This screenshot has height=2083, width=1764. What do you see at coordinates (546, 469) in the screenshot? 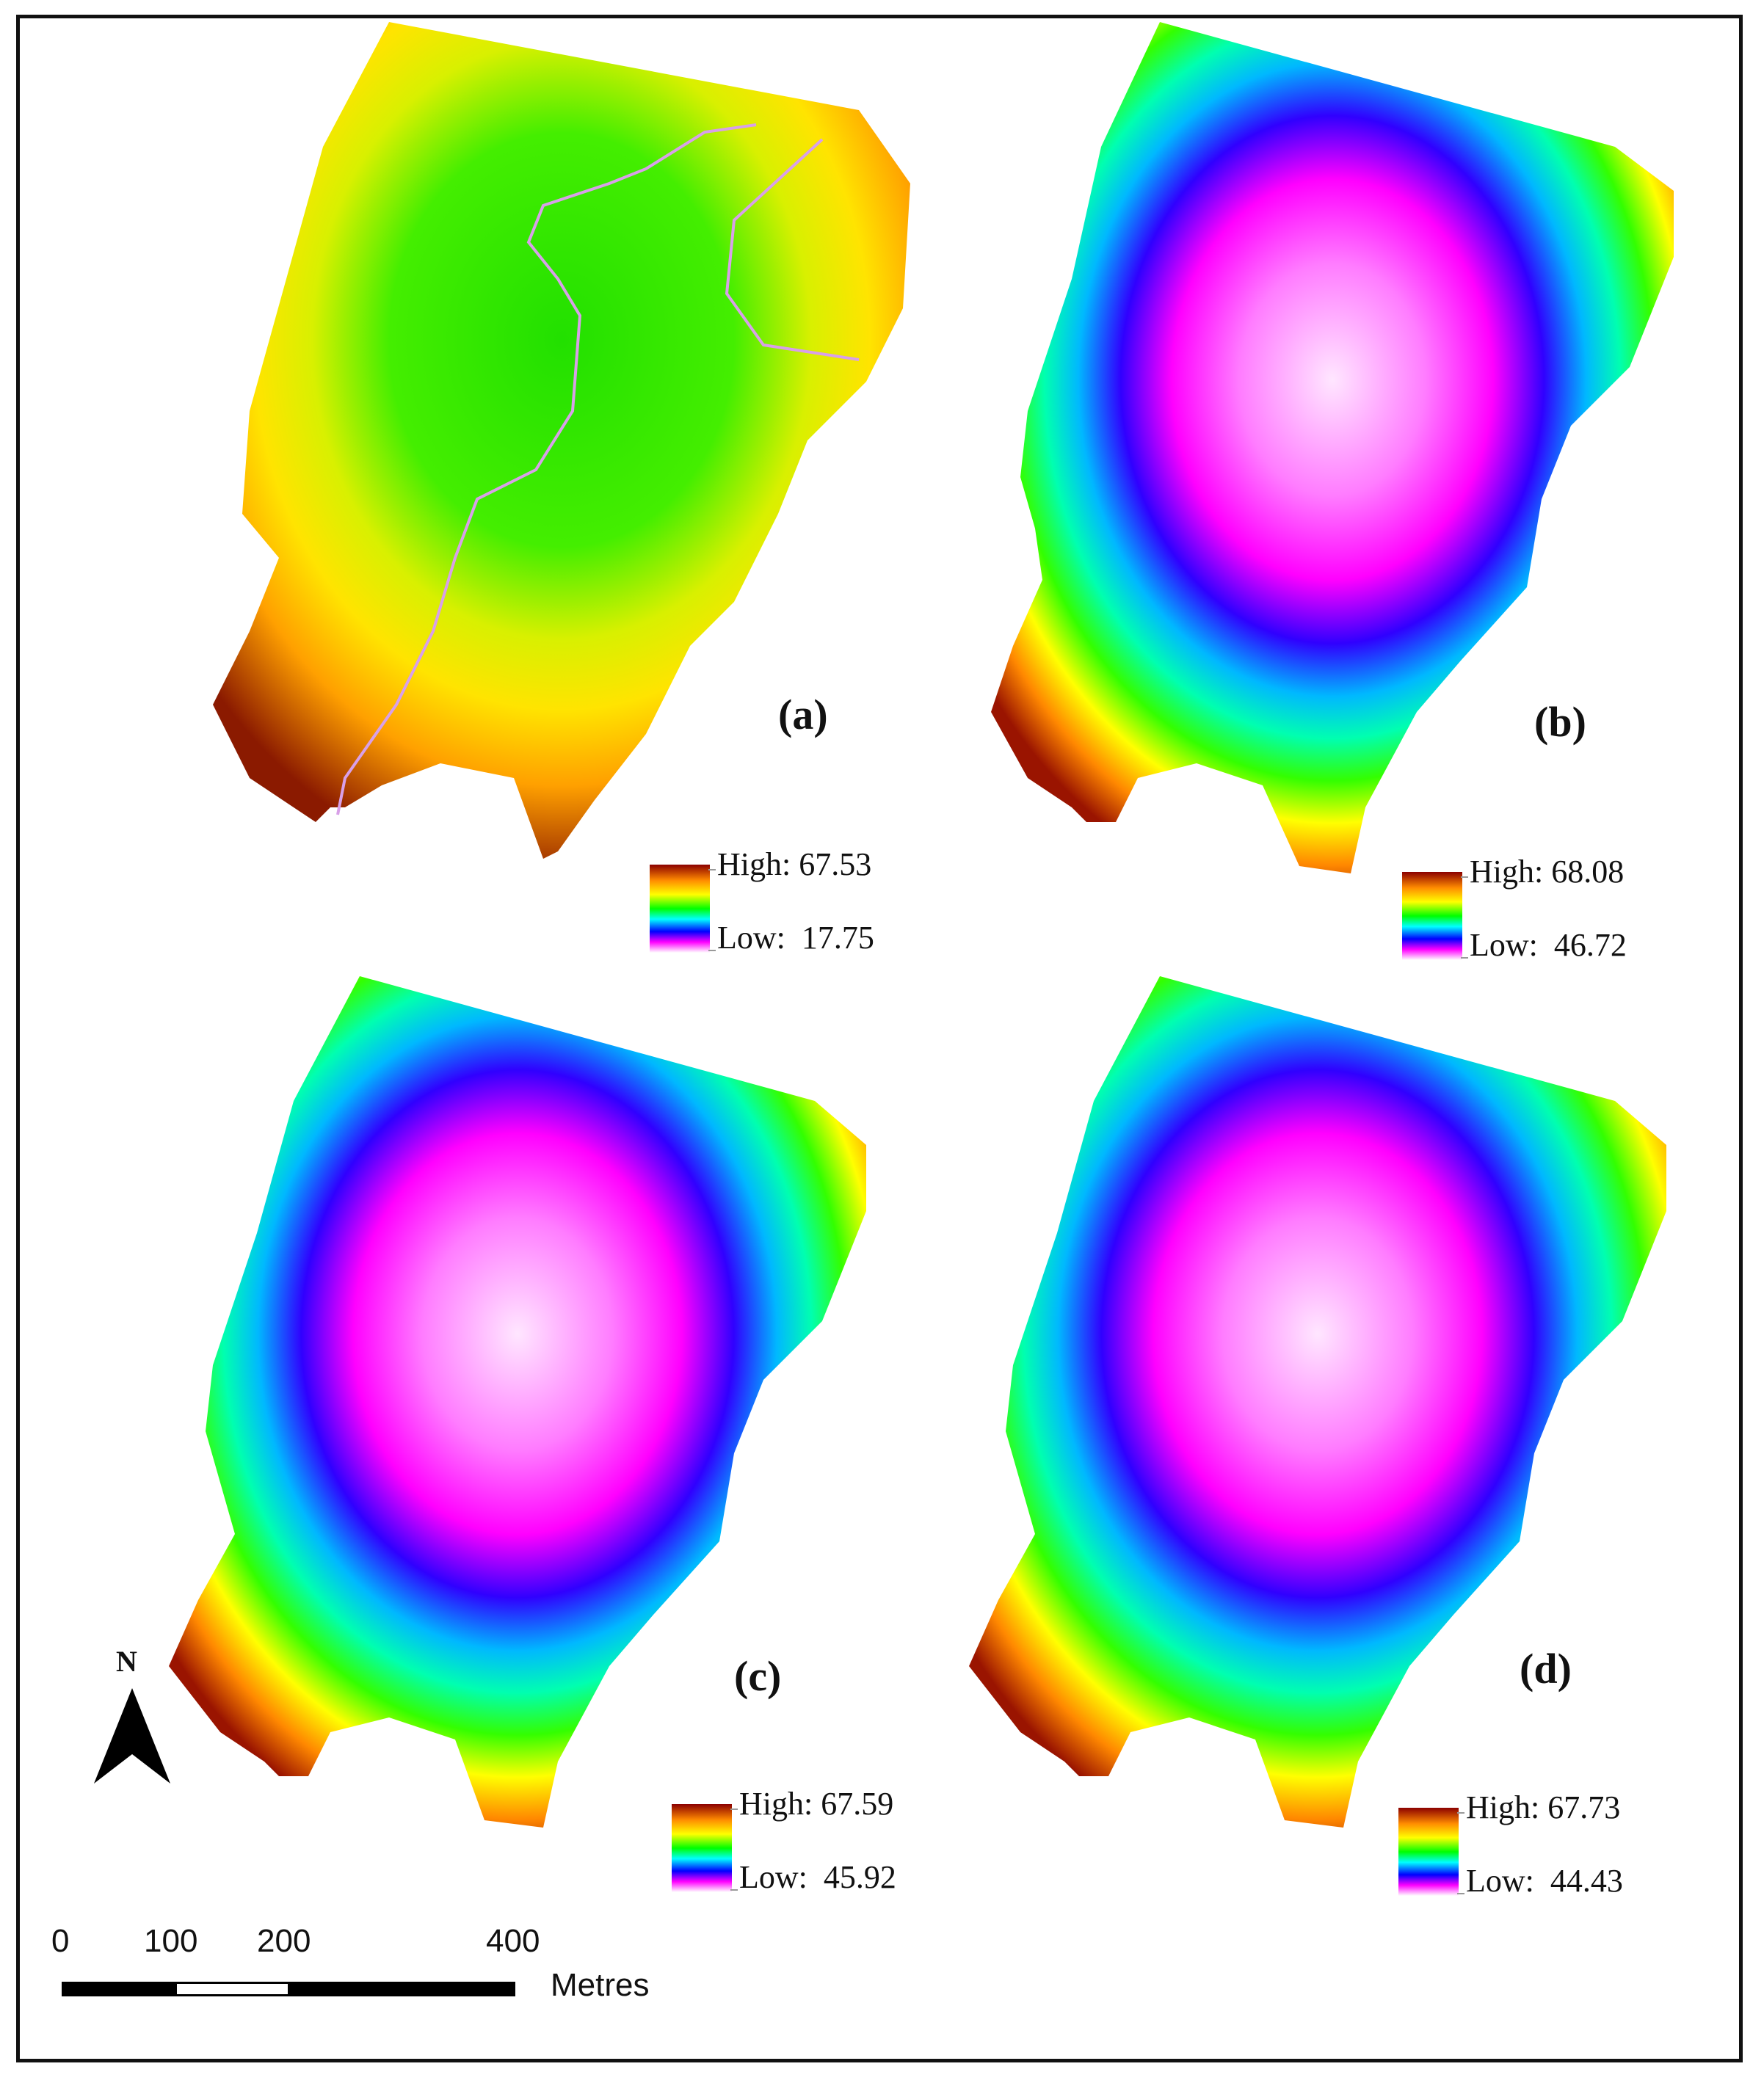
I see `stream-line-a` at bounding box center [546, 469].